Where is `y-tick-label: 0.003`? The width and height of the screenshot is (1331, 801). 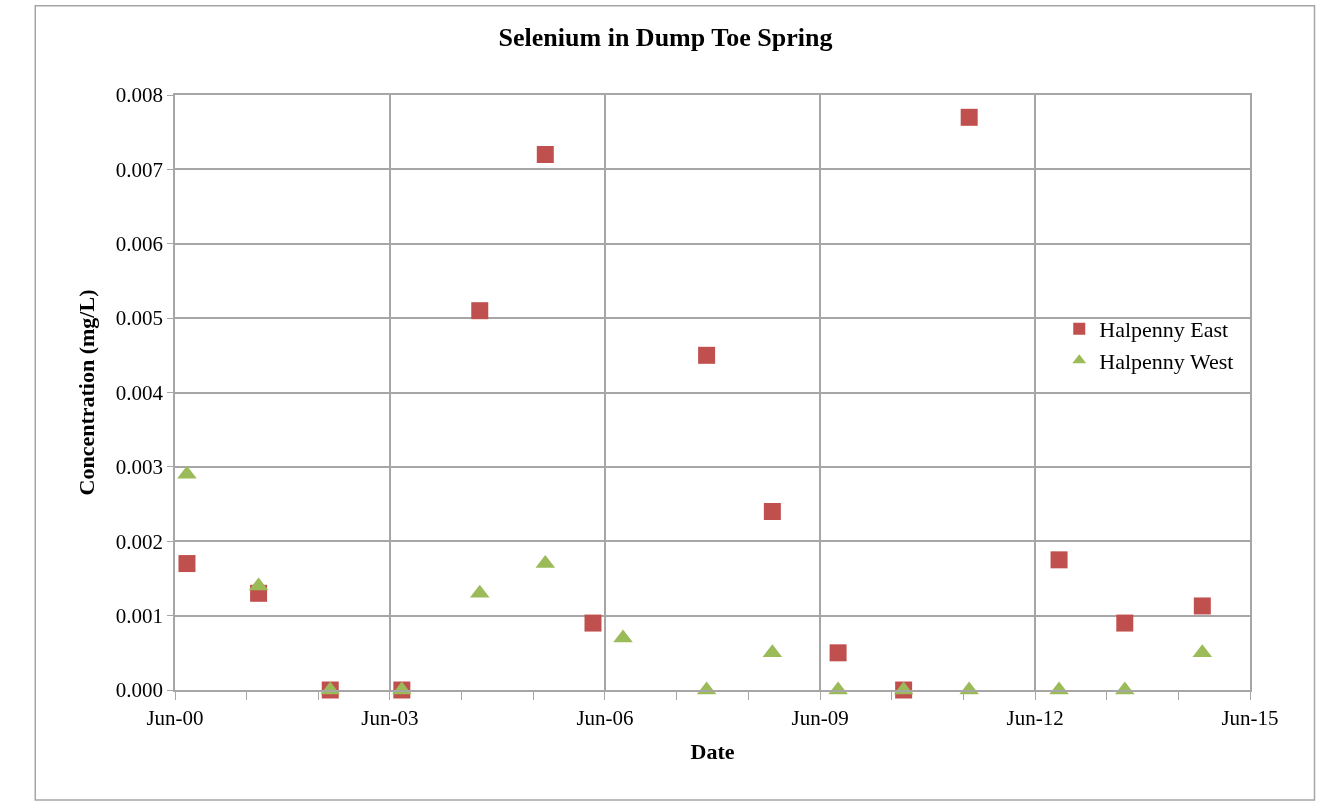
y-tick-label: 0.003 is located at coordinates (139, 467).